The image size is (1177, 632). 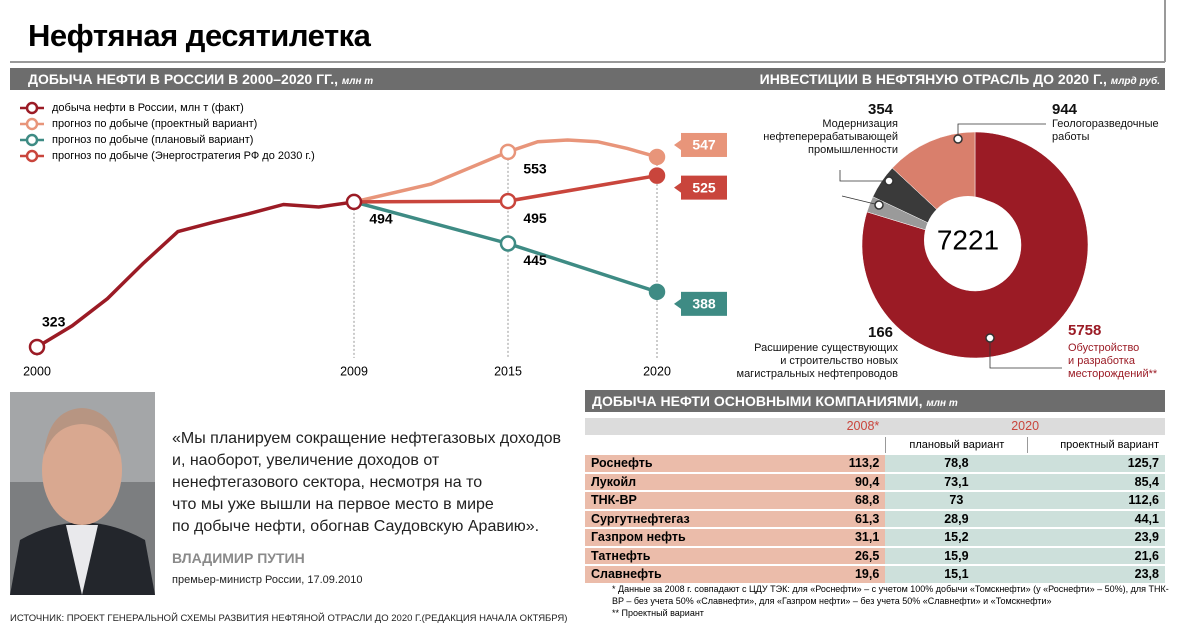 I want to click on table-cell: 44,1, so click(x=1096, y=518).